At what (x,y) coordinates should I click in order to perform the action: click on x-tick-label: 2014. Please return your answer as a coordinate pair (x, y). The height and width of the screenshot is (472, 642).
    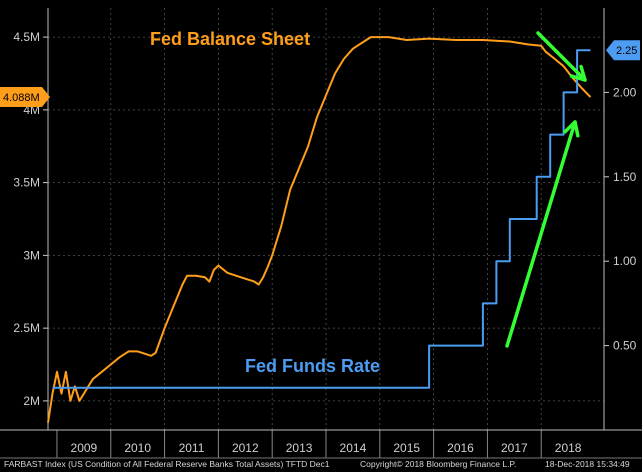
    Looking at the image, I should click on (353, 448).